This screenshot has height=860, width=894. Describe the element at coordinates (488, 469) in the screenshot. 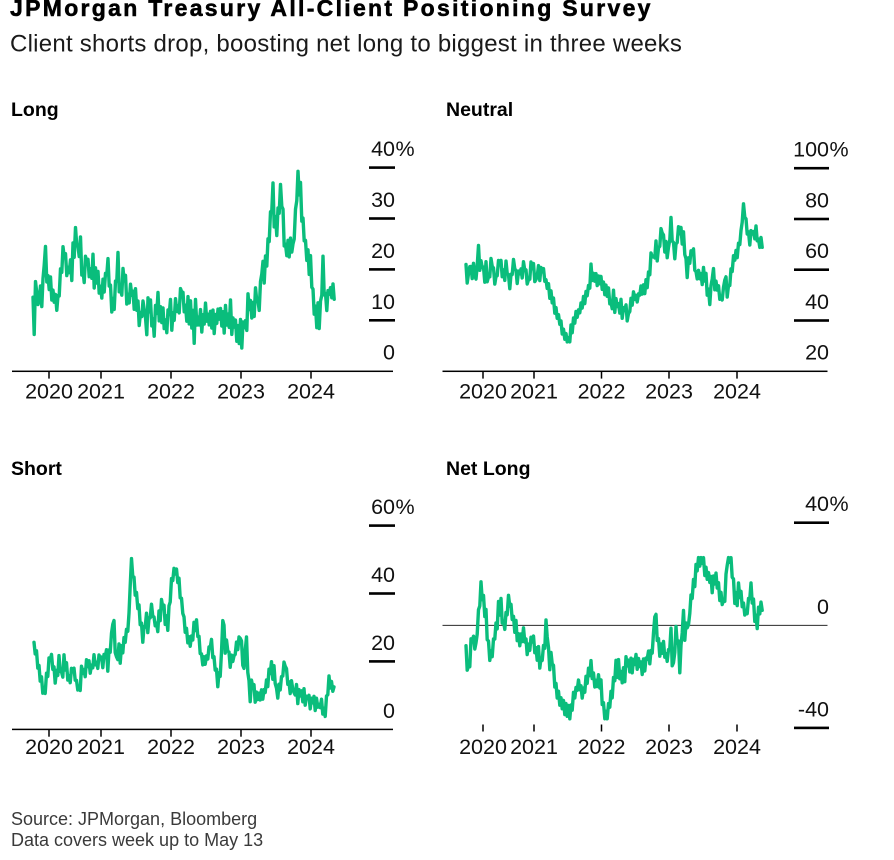

I see `svg-text: Net Long` at that location.